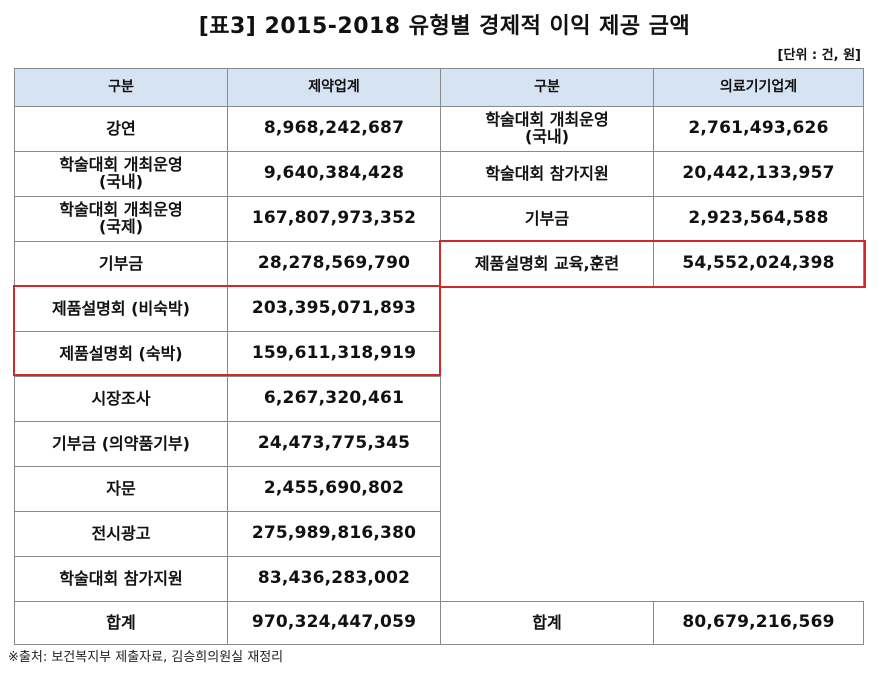  What do you see at coordinates (334, 399) in the screenshot?
I see `pharma-value-cell: 6,267,320,461` at bounding box center [334, 399].